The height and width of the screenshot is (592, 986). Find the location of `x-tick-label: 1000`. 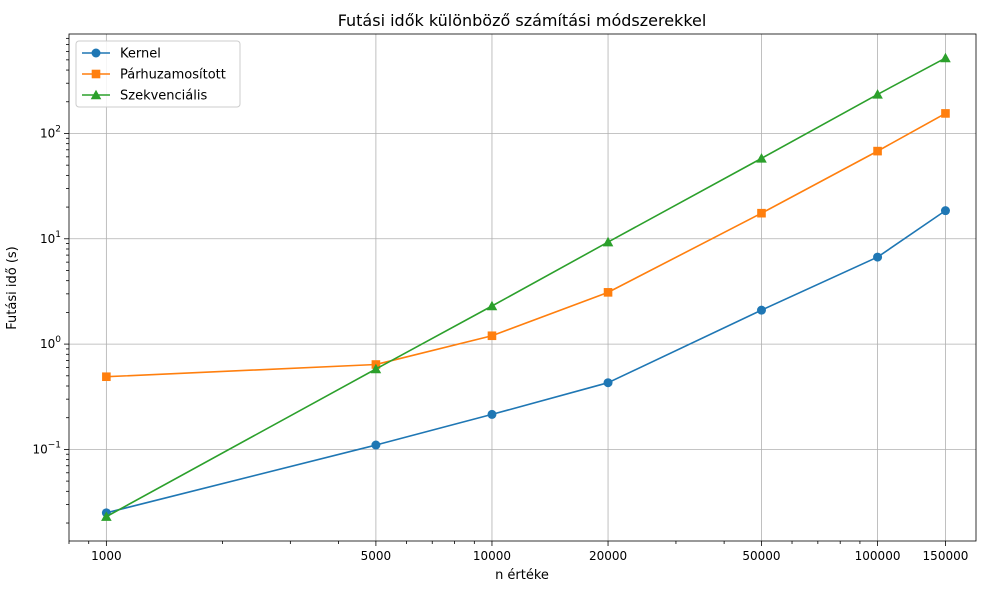

x-tick-label: 1000 is located at coordinates (106, 556).